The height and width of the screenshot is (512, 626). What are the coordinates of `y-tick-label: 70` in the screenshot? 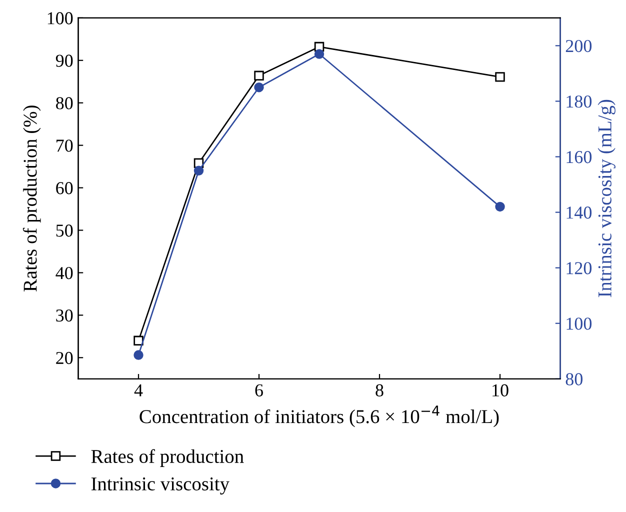 It's located at (64, 146).